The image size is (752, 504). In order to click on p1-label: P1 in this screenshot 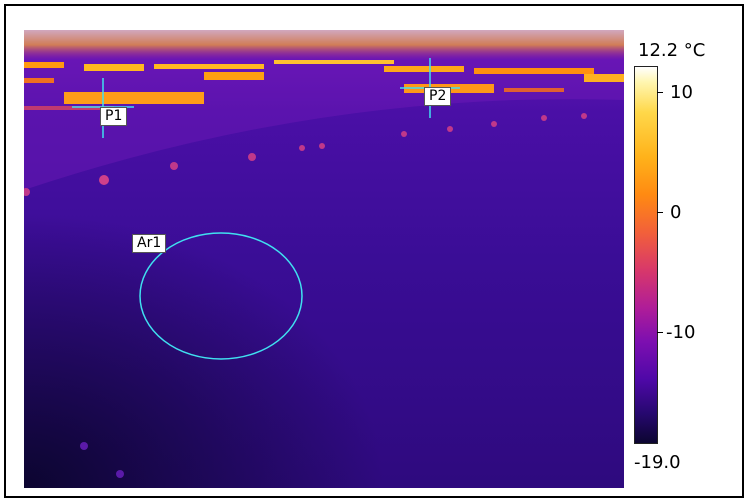, I will do `click(114, 116)`.